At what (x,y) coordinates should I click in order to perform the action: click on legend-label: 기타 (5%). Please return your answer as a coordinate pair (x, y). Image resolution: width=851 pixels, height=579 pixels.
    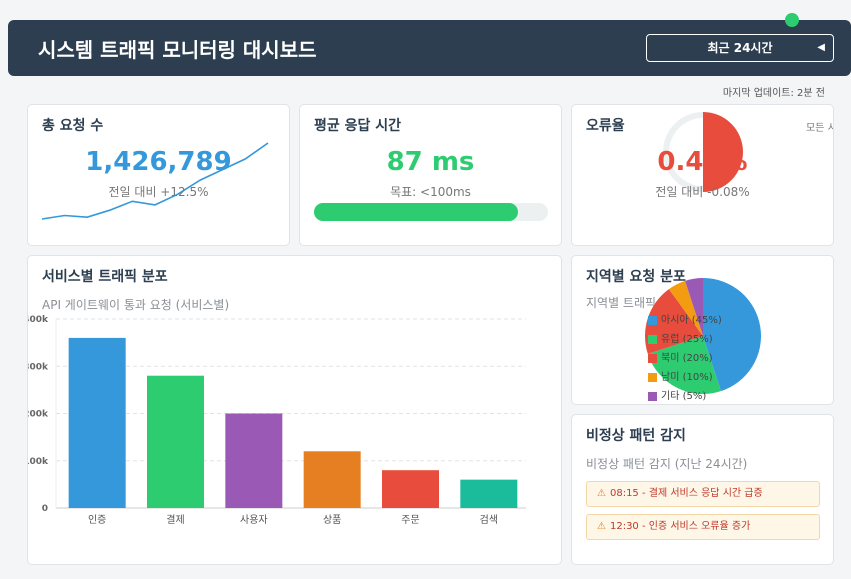
    Looking at the image, I should click on (684, 396).